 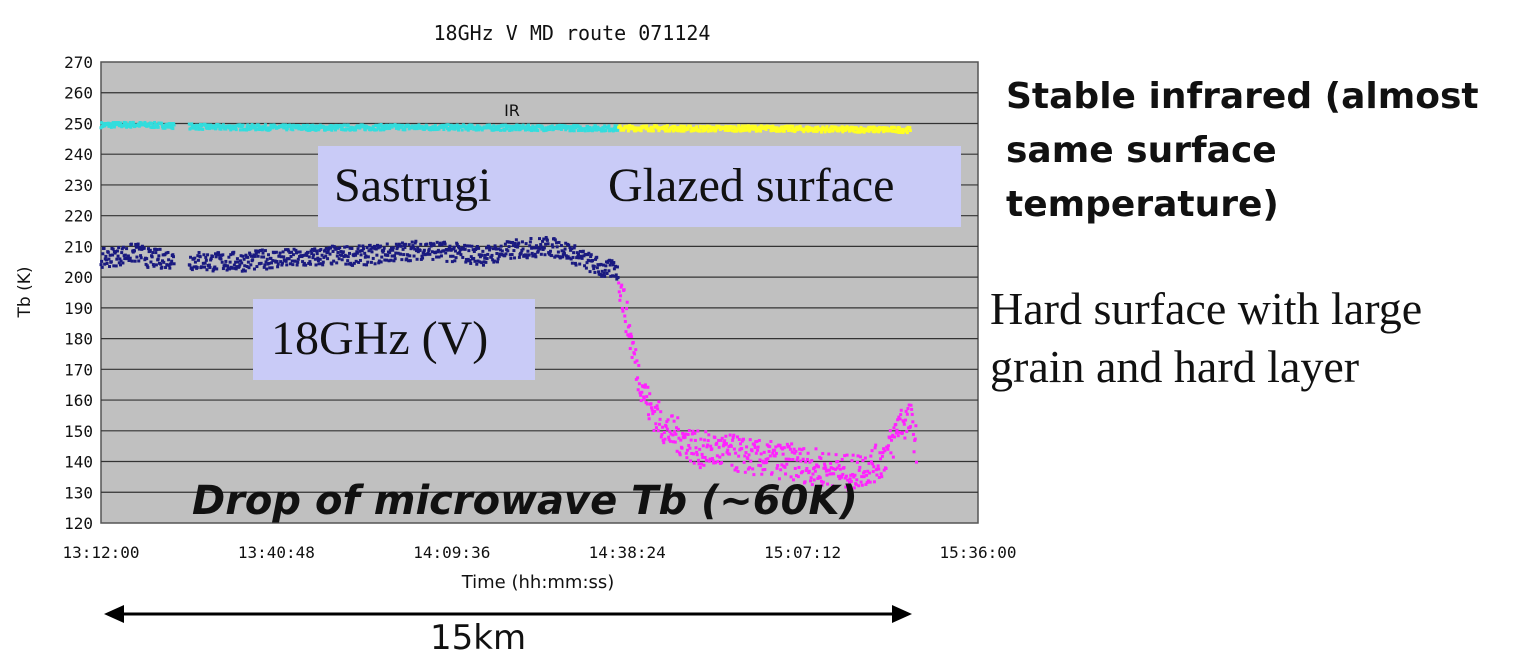 I want to click on distance-label: 15km, so click(x=478, y=638).